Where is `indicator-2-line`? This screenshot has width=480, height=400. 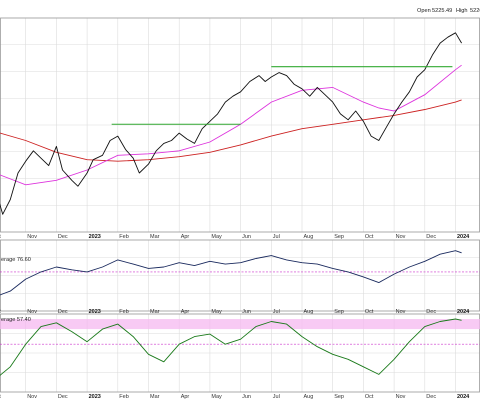 indicator-2-line is located at coordinates (231, 347).